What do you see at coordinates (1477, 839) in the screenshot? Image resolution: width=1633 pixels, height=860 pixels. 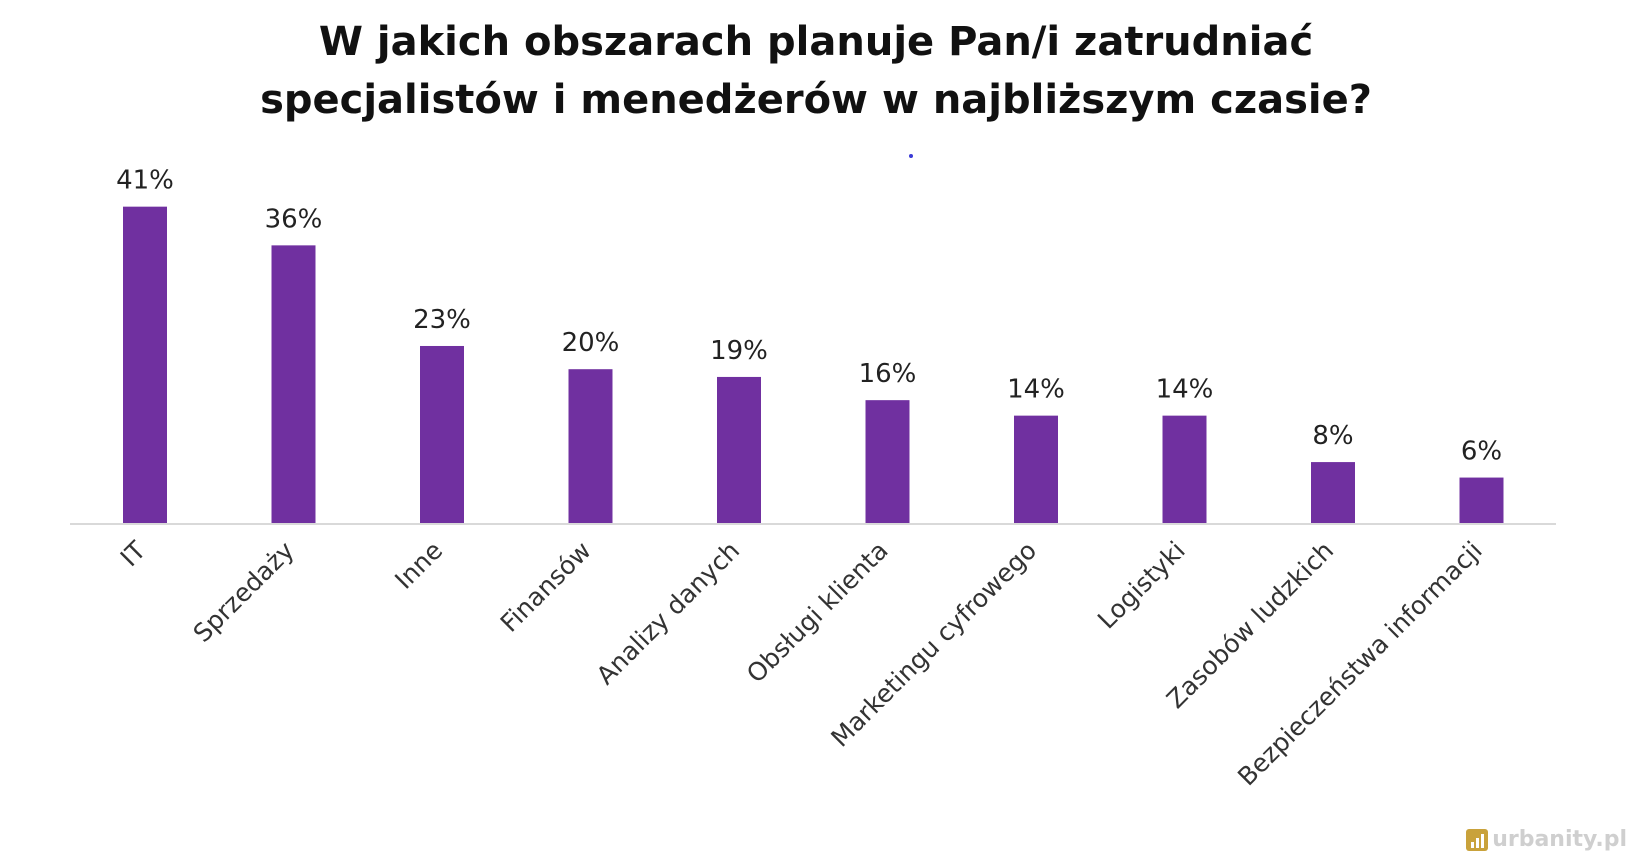 I see `urbanity-logo-icon` at bounding box center [1477, 839].